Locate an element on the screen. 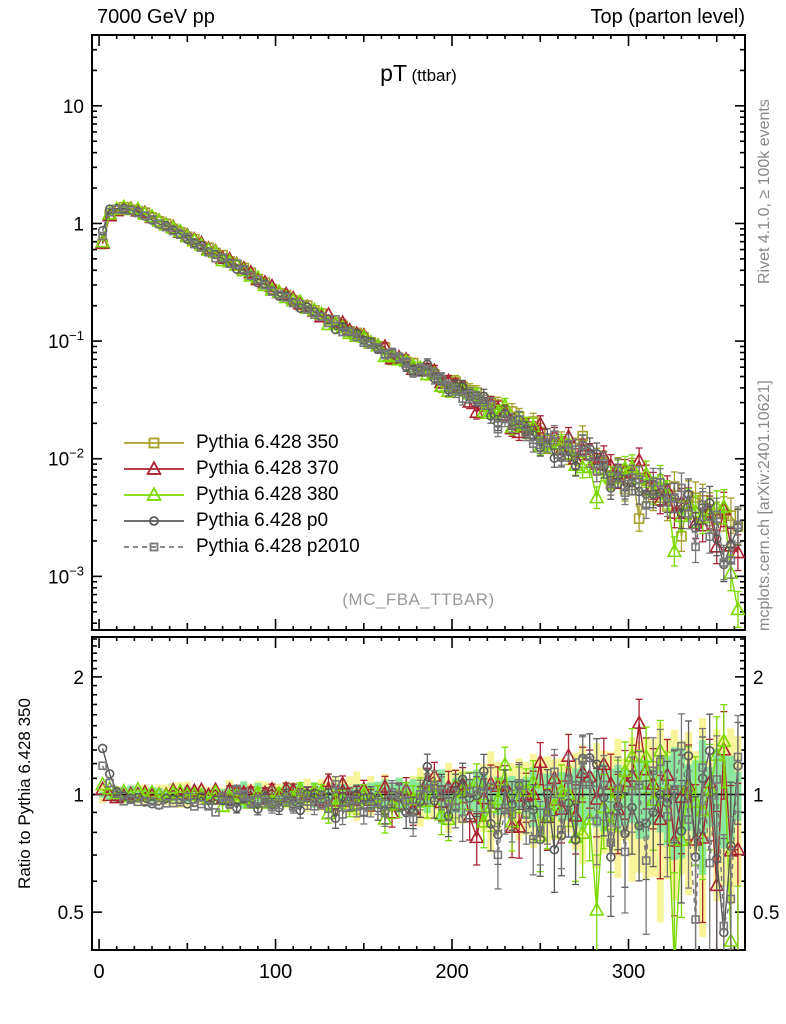  plot-title-observable: pT is located at coordinates (394, 73).